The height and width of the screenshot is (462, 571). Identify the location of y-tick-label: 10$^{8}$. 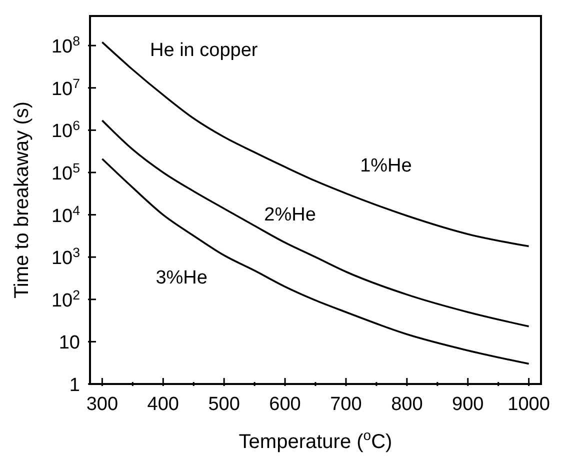
(65, 45).